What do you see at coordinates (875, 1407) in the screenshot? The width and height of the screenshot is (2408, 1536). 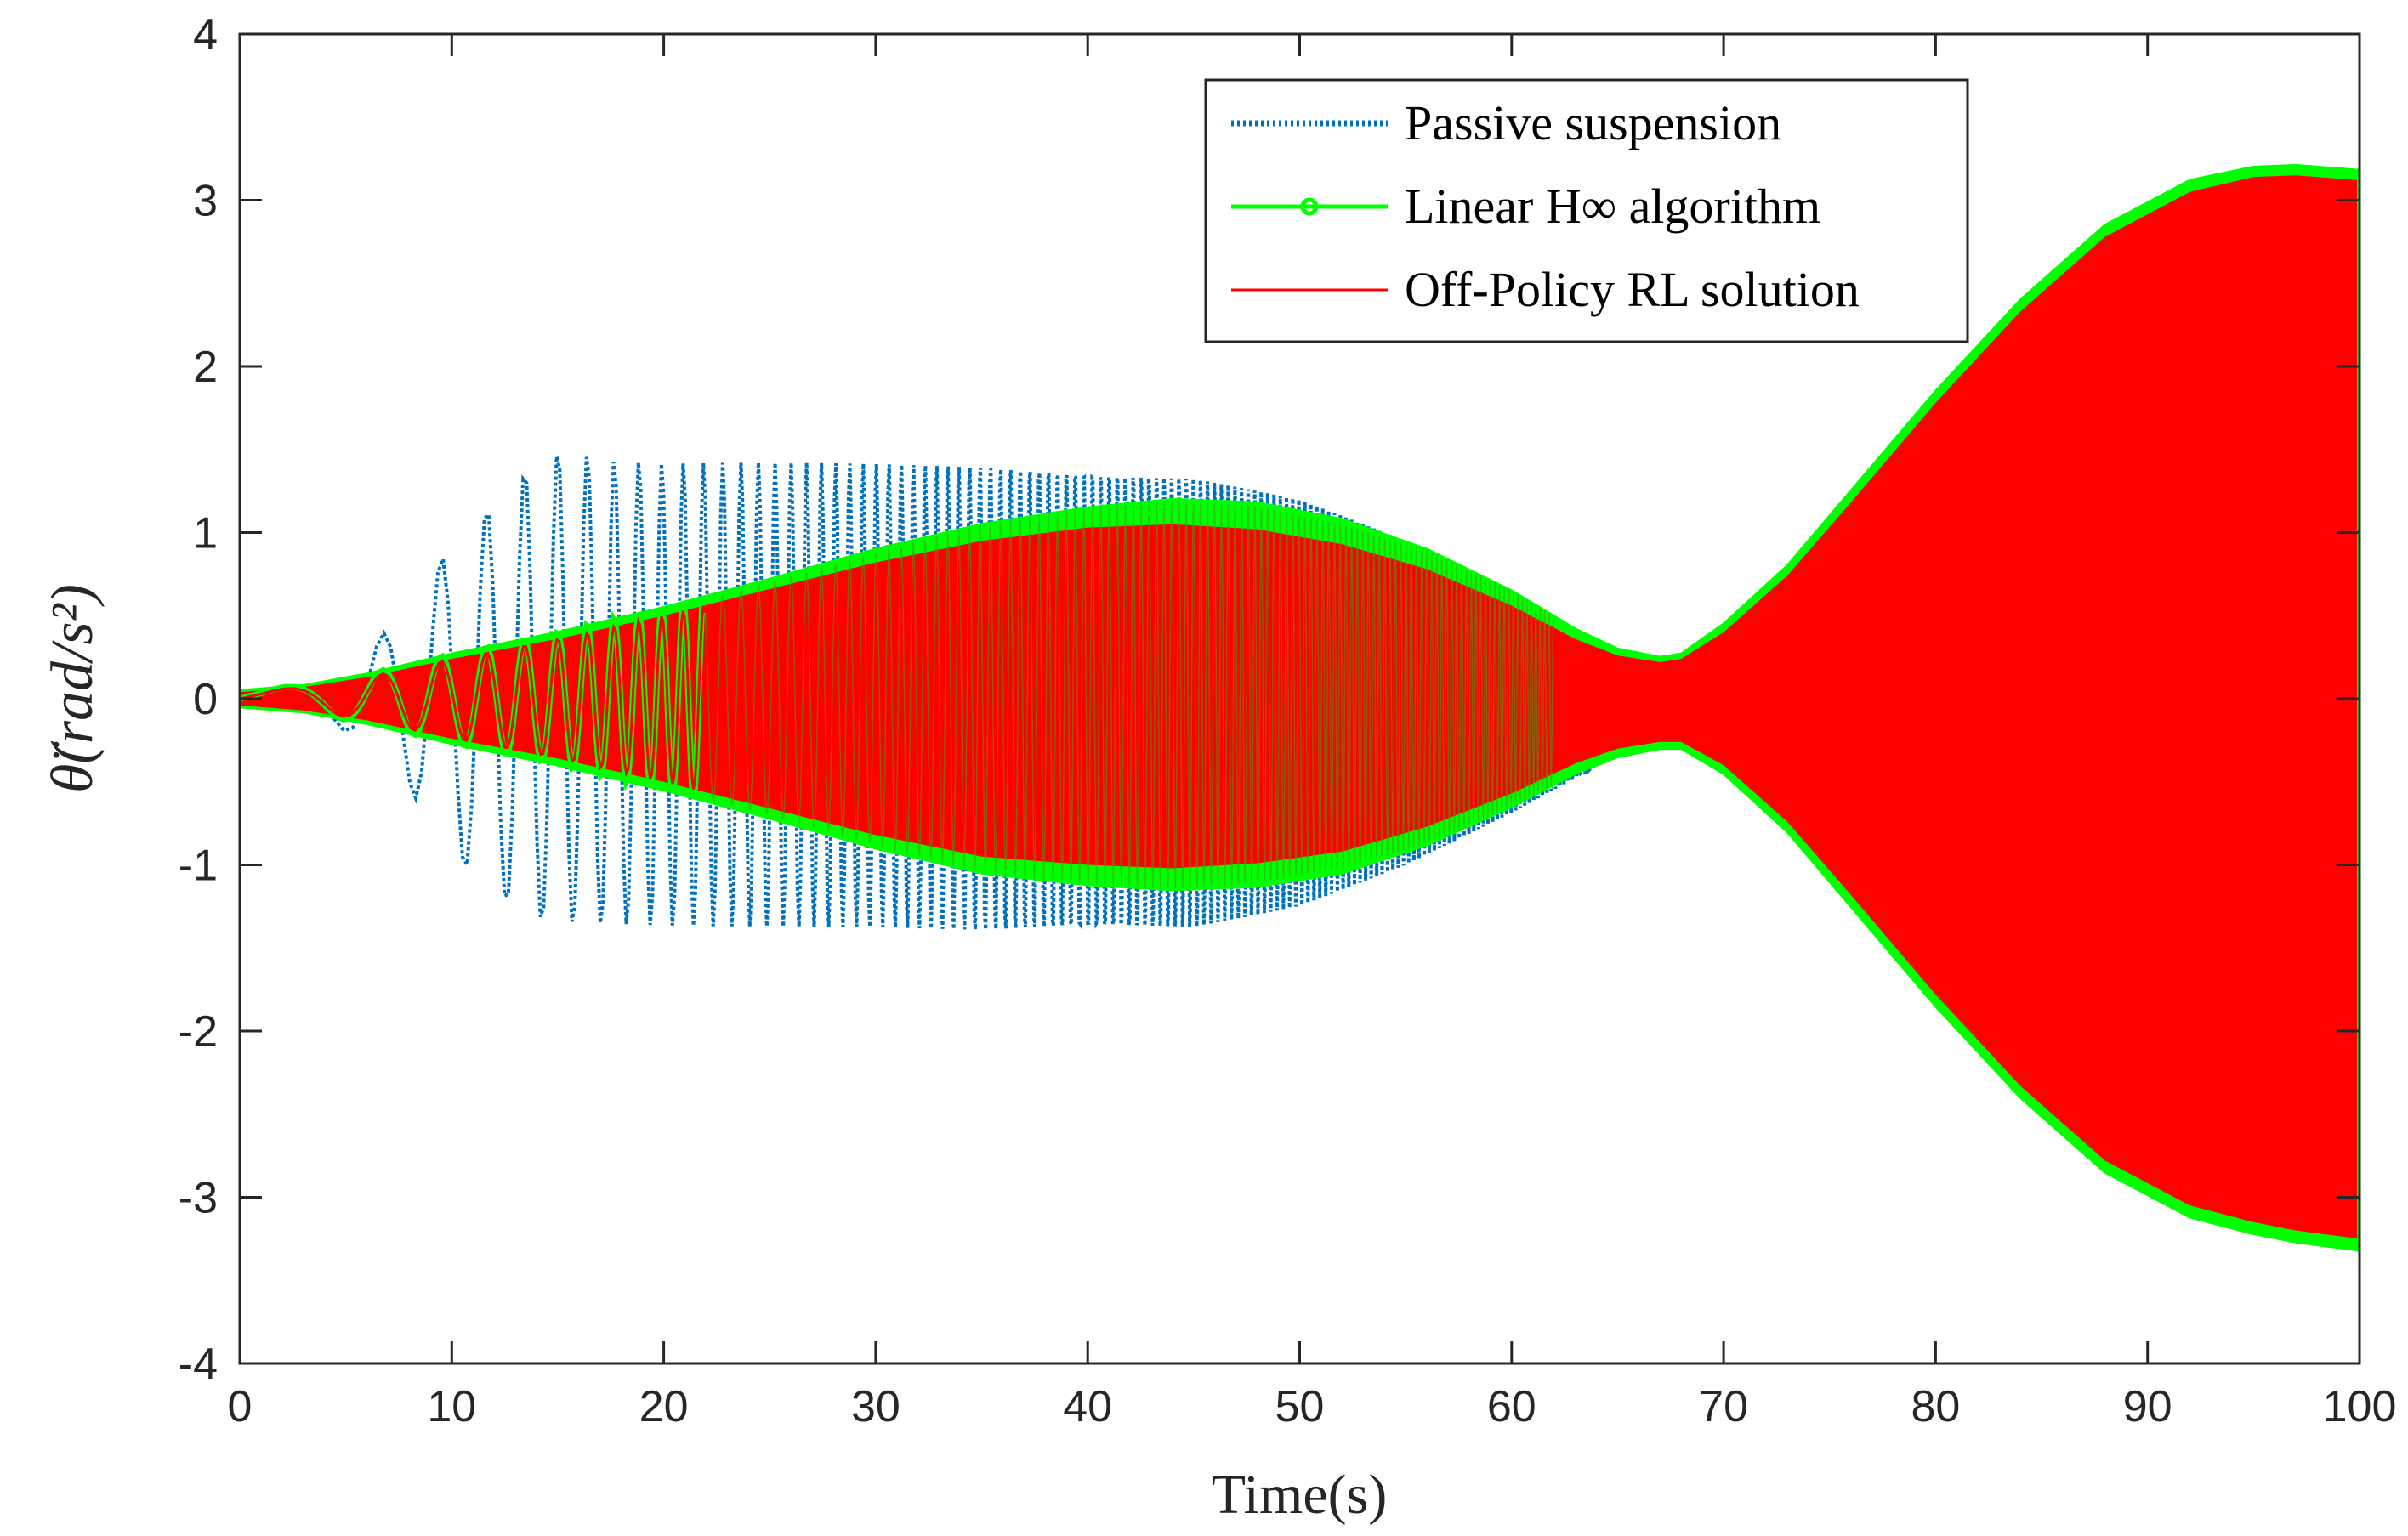 I see `x-tick-label: 30` at bounding box center [875, 1407].